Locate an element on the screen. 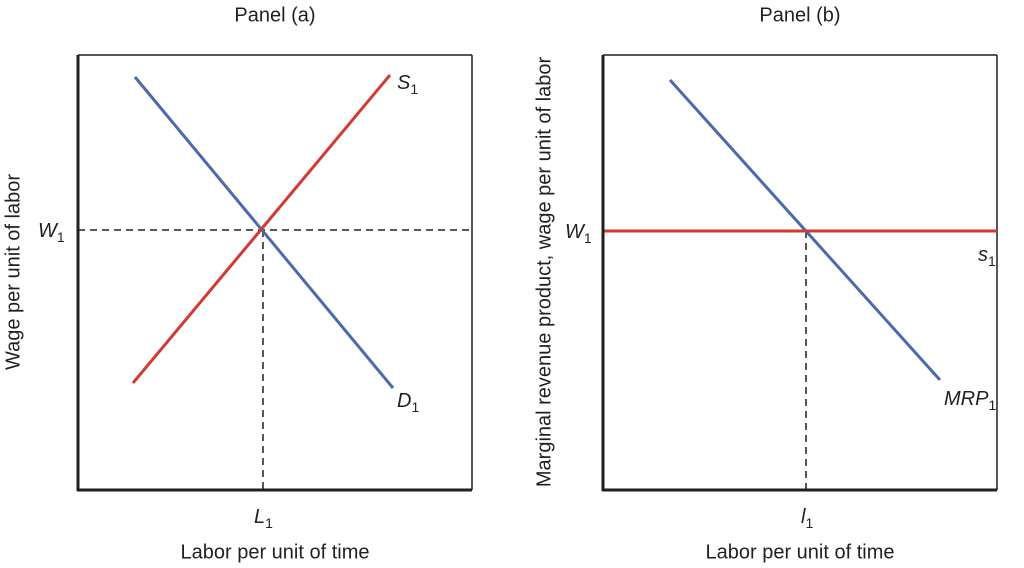 The height and width of the screenshot is (568, 1024). demand-label: D1 is located at coordinates (408, 402).